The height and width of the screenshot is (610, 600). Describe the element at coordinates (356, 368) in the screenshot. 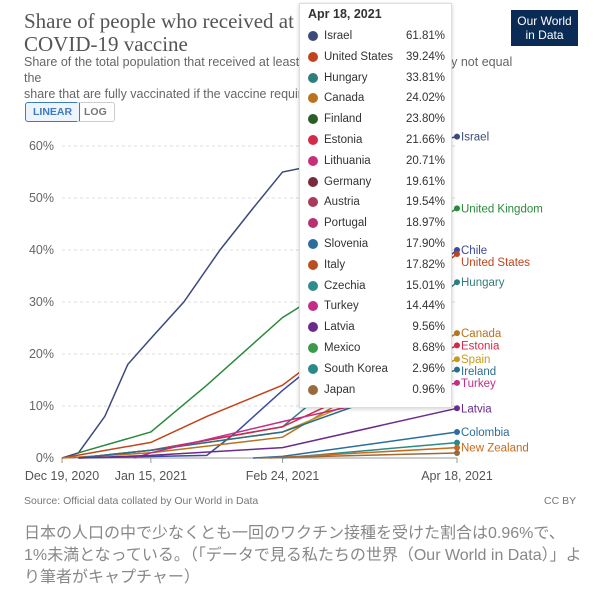

I see `tooltip-country: South Korea` at that location.